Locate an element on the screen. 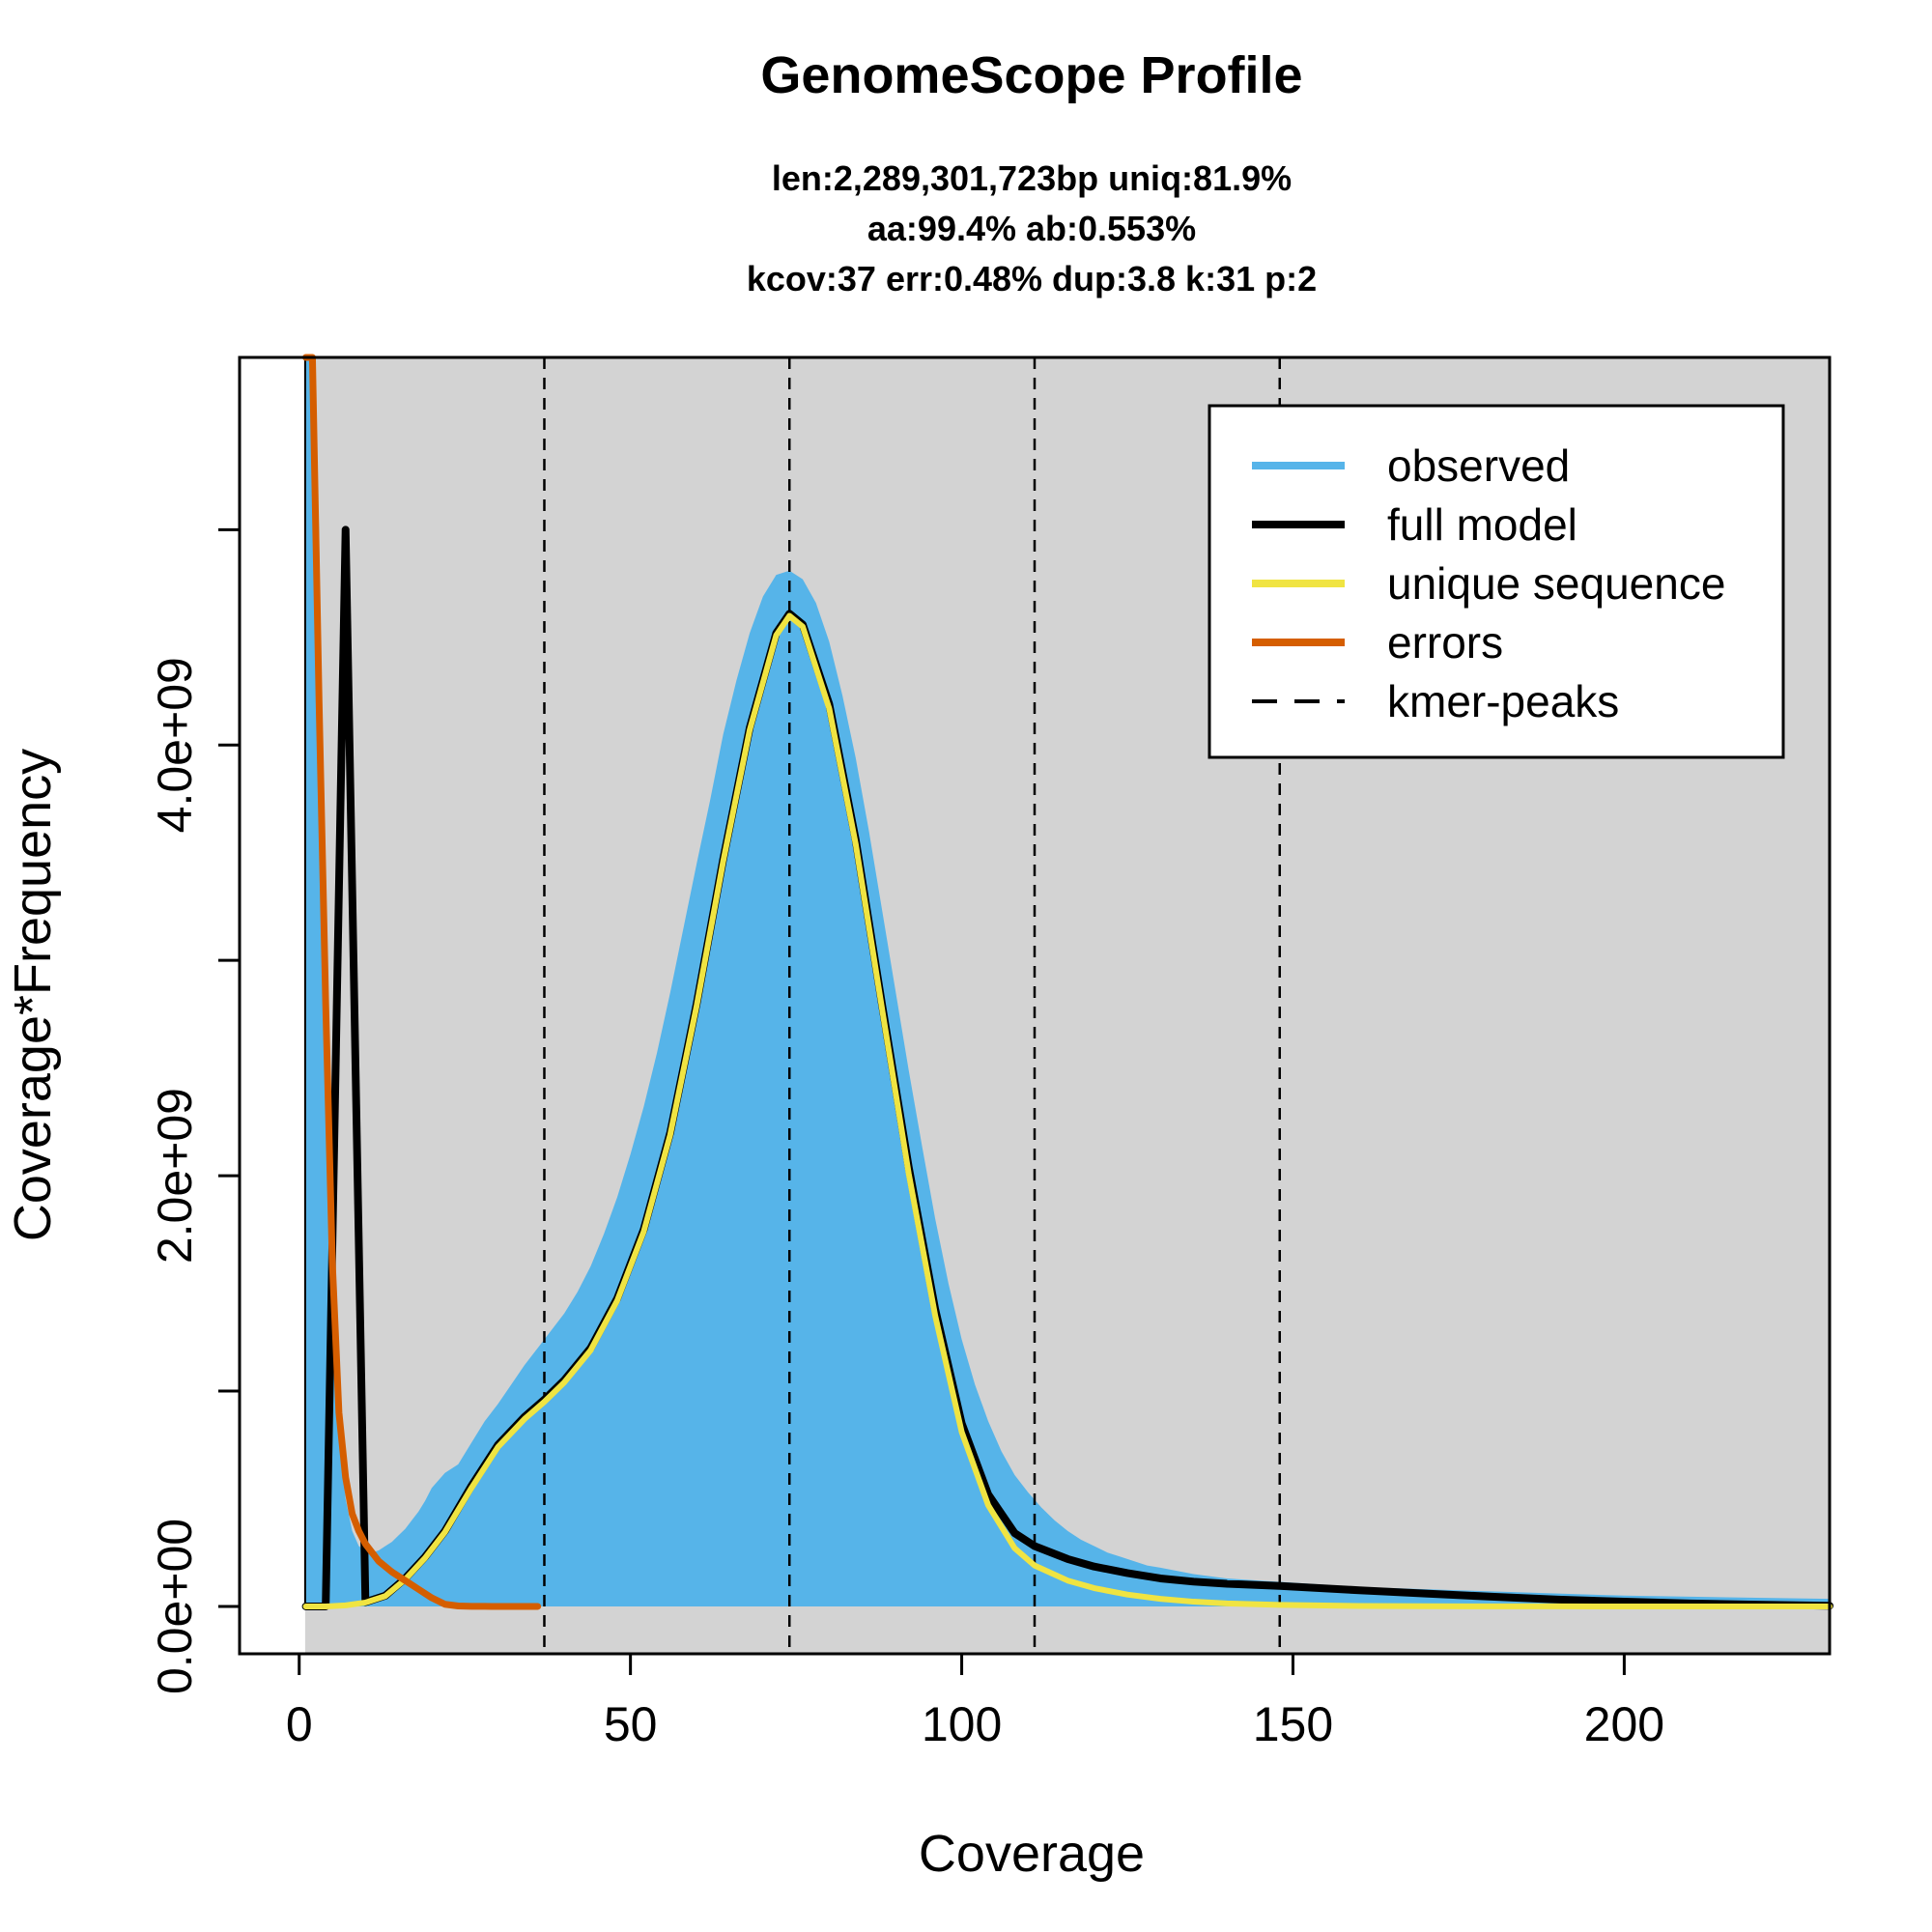  chart-subtitle-line-1: len:2,289,301,723bp uniq:81.9% is located at coordinates (1032, 178).